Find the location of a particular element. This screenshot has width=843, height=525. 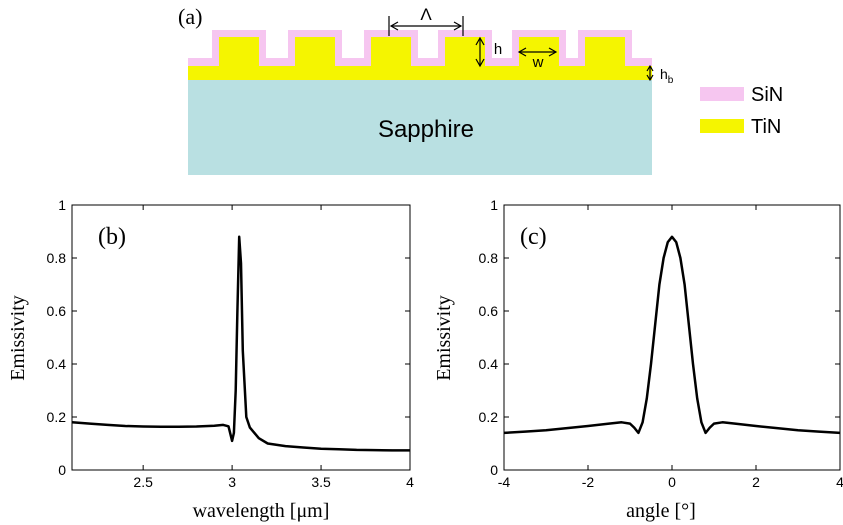

chart-1-ytick-label: 0 is located at coordinates (494, 470).